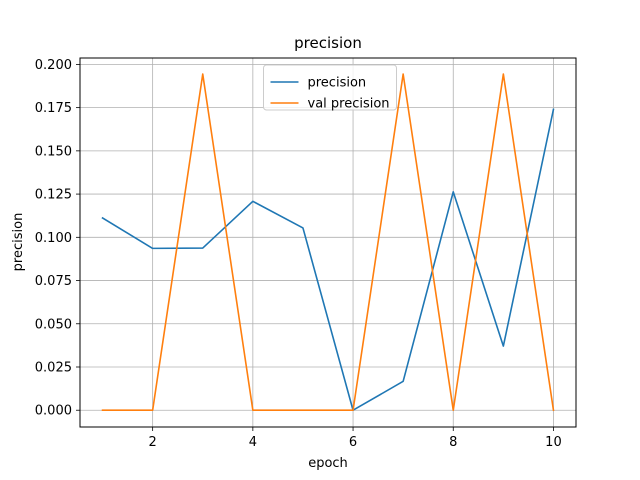 This screenshot has height=480, width=640. What do you see at coordinates (53, 367) in the screenshot?
I see `y-tick-label: 0.025` at bounding box center [53, 367].